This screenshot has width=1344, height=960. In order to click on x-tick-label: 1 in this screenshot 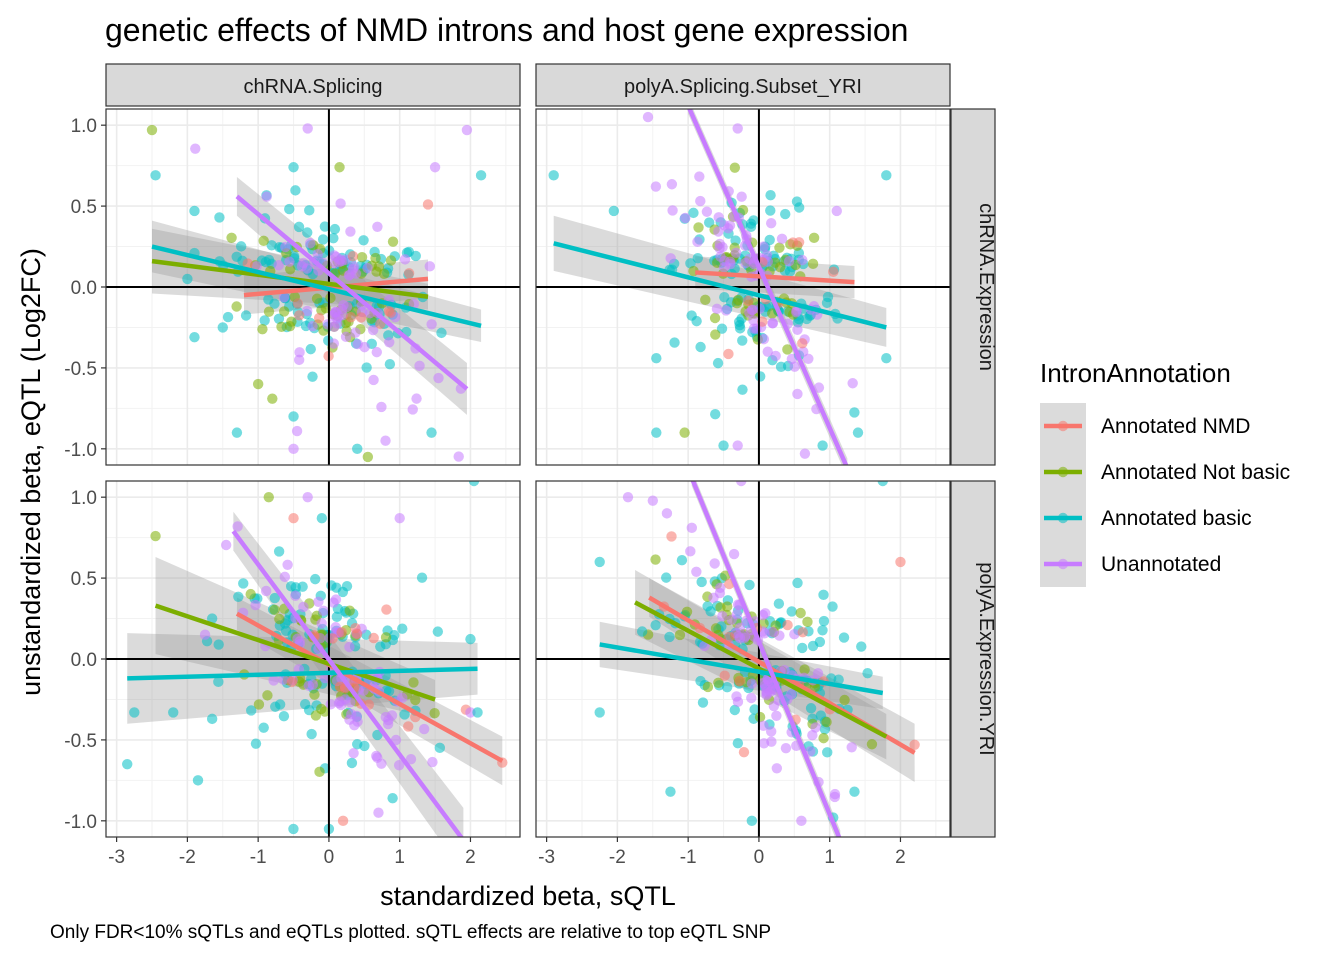, I will do `click(829, 857)`.